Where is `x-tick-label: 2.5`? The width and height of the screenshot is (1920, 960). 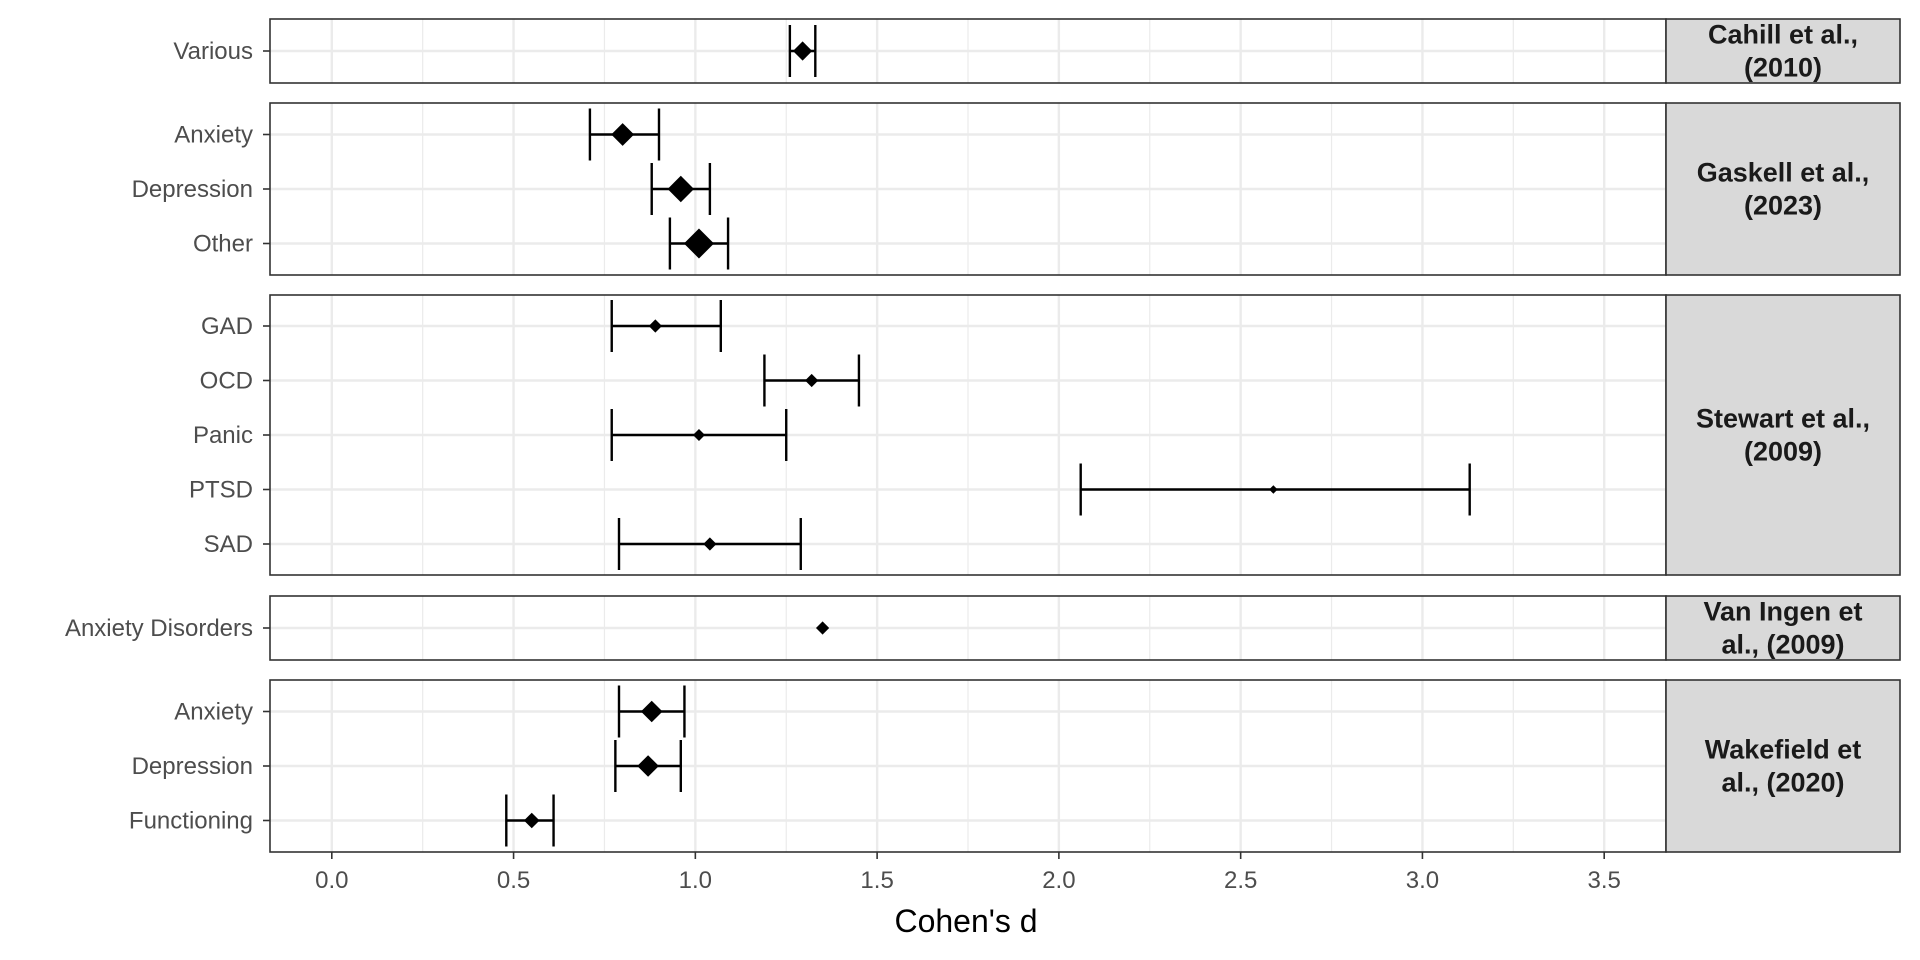 x-tick-label: 2.5 is located at coordinates (1240, 880).